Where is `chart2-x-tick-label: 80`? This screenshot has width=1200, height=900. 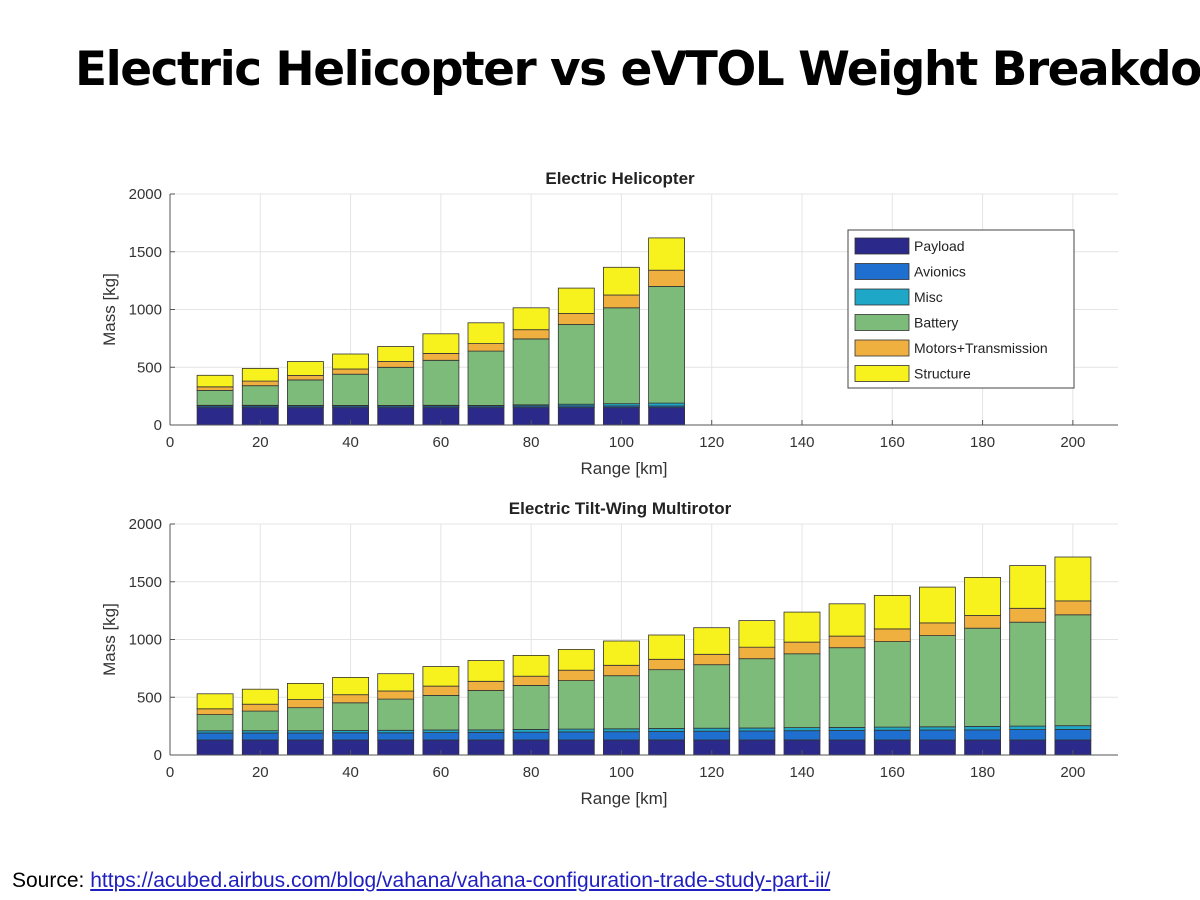
chart2-x-tick-label: 80 is located at coordinates (531, 772).